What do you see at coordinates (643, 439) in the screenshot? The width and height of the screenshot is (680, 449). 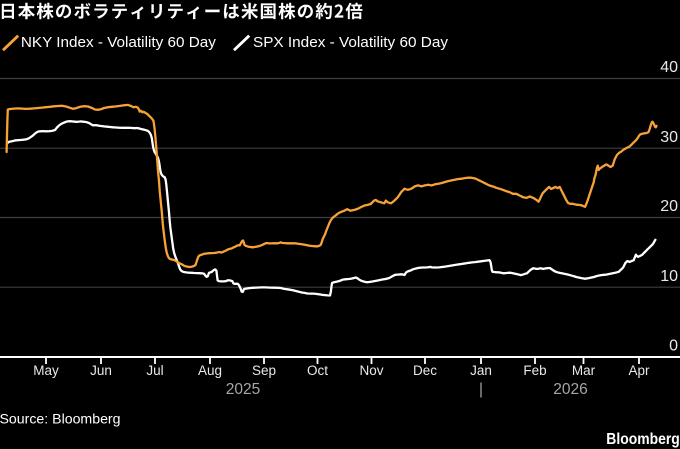 I see `svg-text: Bloomberg` at bounding box center [643, 439].